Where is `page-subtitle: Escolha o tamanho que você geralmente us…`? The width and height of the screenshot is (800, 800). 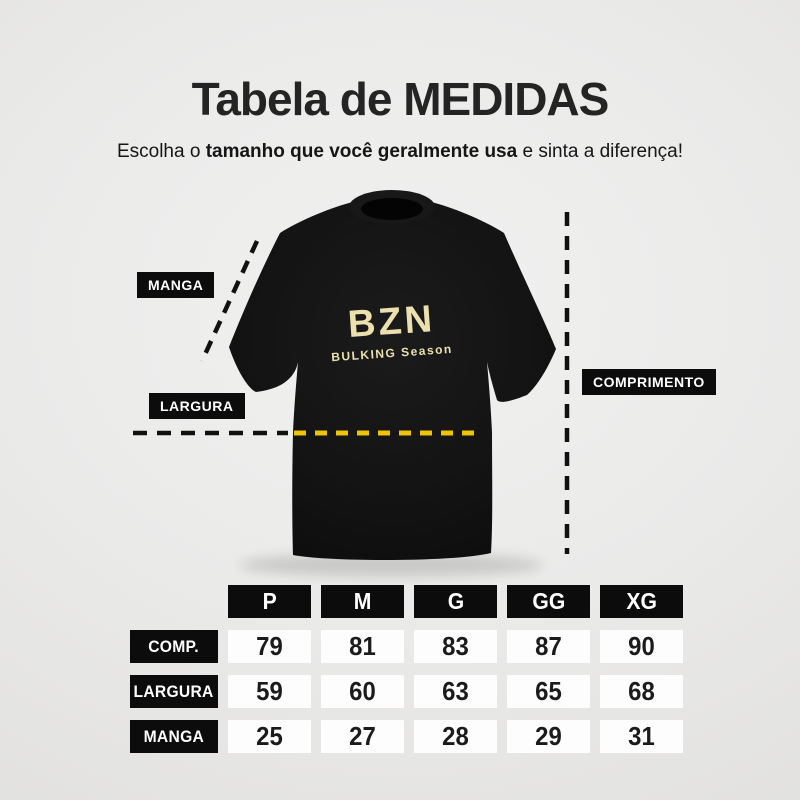
page-subtitle: Escolha o tamanho que você geralmente us… is located at coordinates (400, 152).